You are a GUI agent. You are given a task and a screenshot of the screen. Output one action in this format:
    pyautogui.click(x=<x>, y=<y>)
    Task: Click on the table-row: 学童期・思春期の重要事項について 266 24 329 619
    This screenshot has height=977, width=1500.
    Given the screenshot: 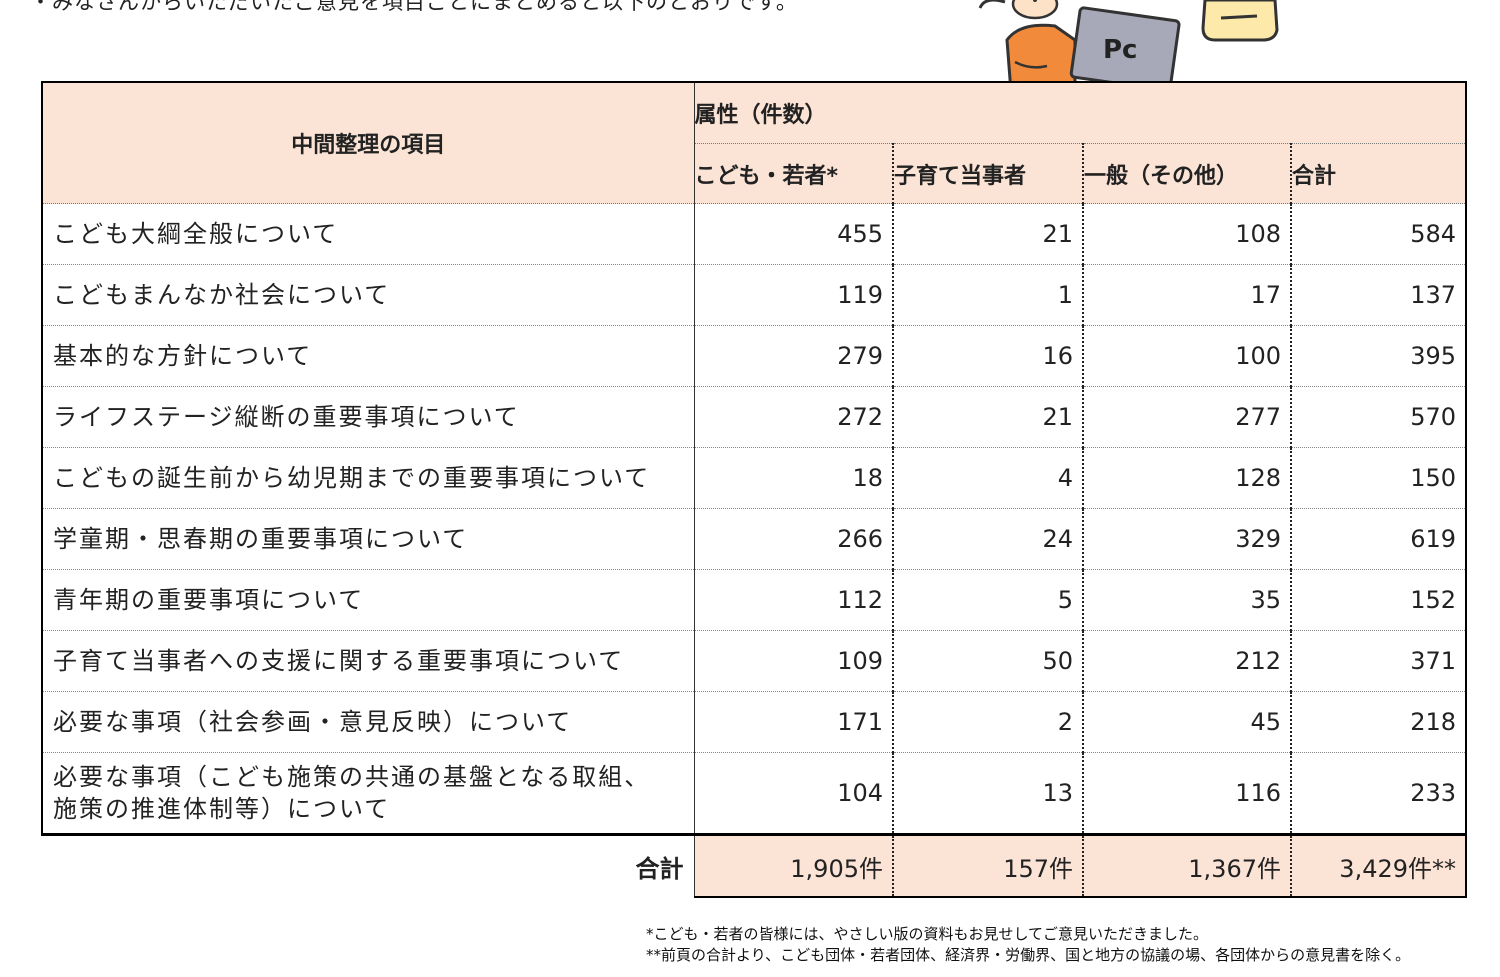 What is the action you would take?
    pyautogui.click(x=754, y=539)
    